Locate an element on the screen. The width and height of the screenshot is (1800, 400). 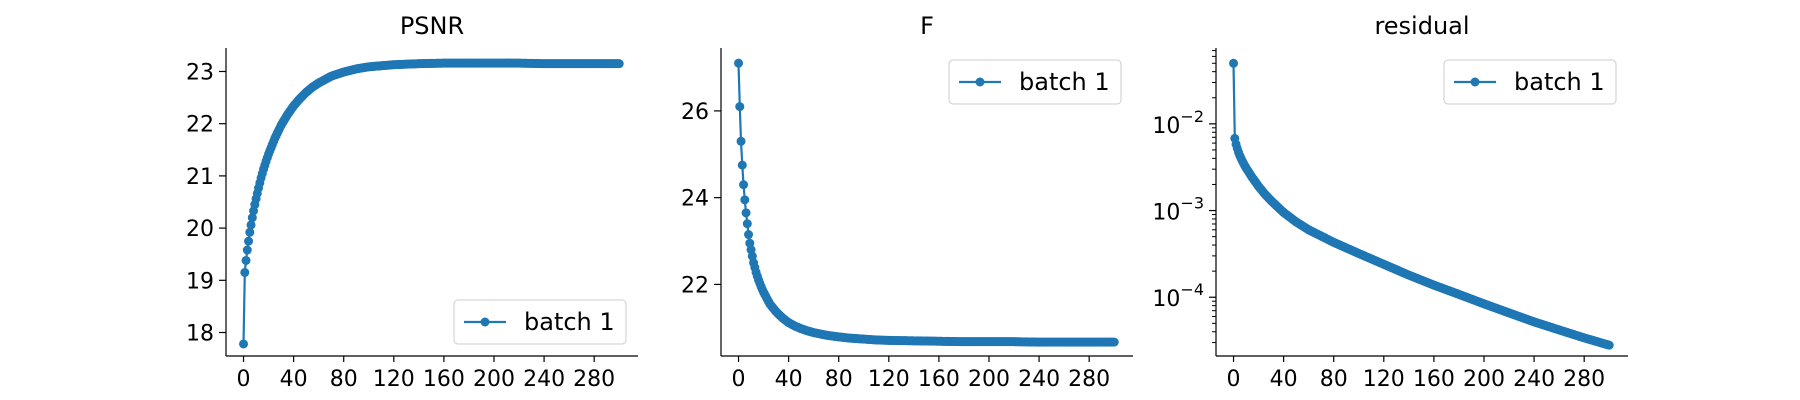
y-tick-label: 23 is located at coordinates (200, 72).